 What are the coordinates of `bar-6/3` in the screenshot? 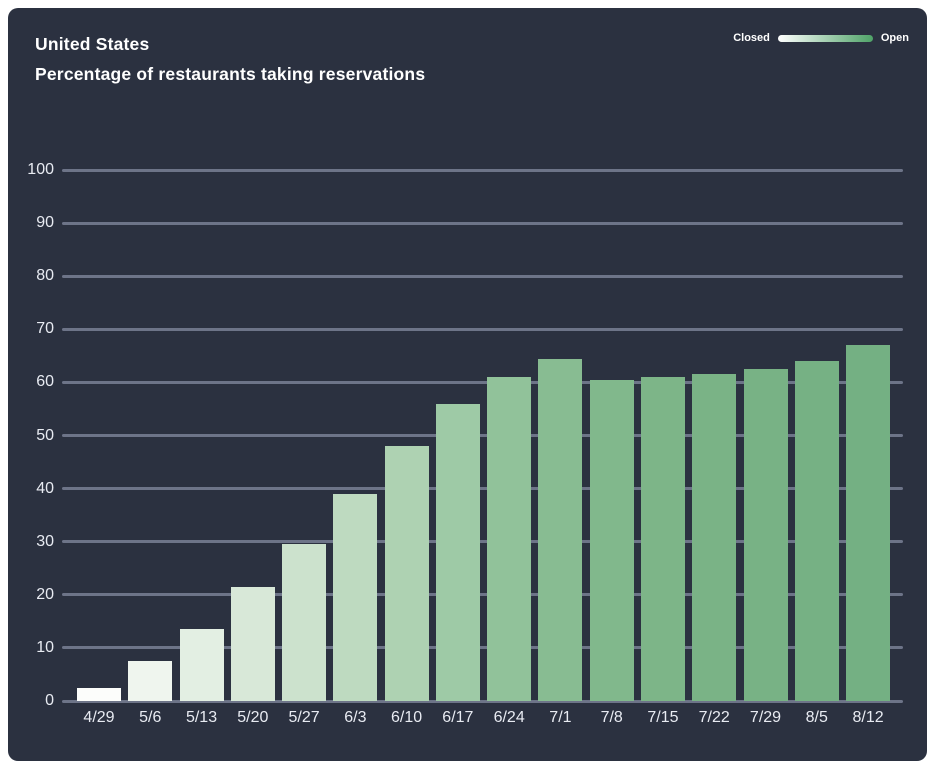 It's located at (355, 597).